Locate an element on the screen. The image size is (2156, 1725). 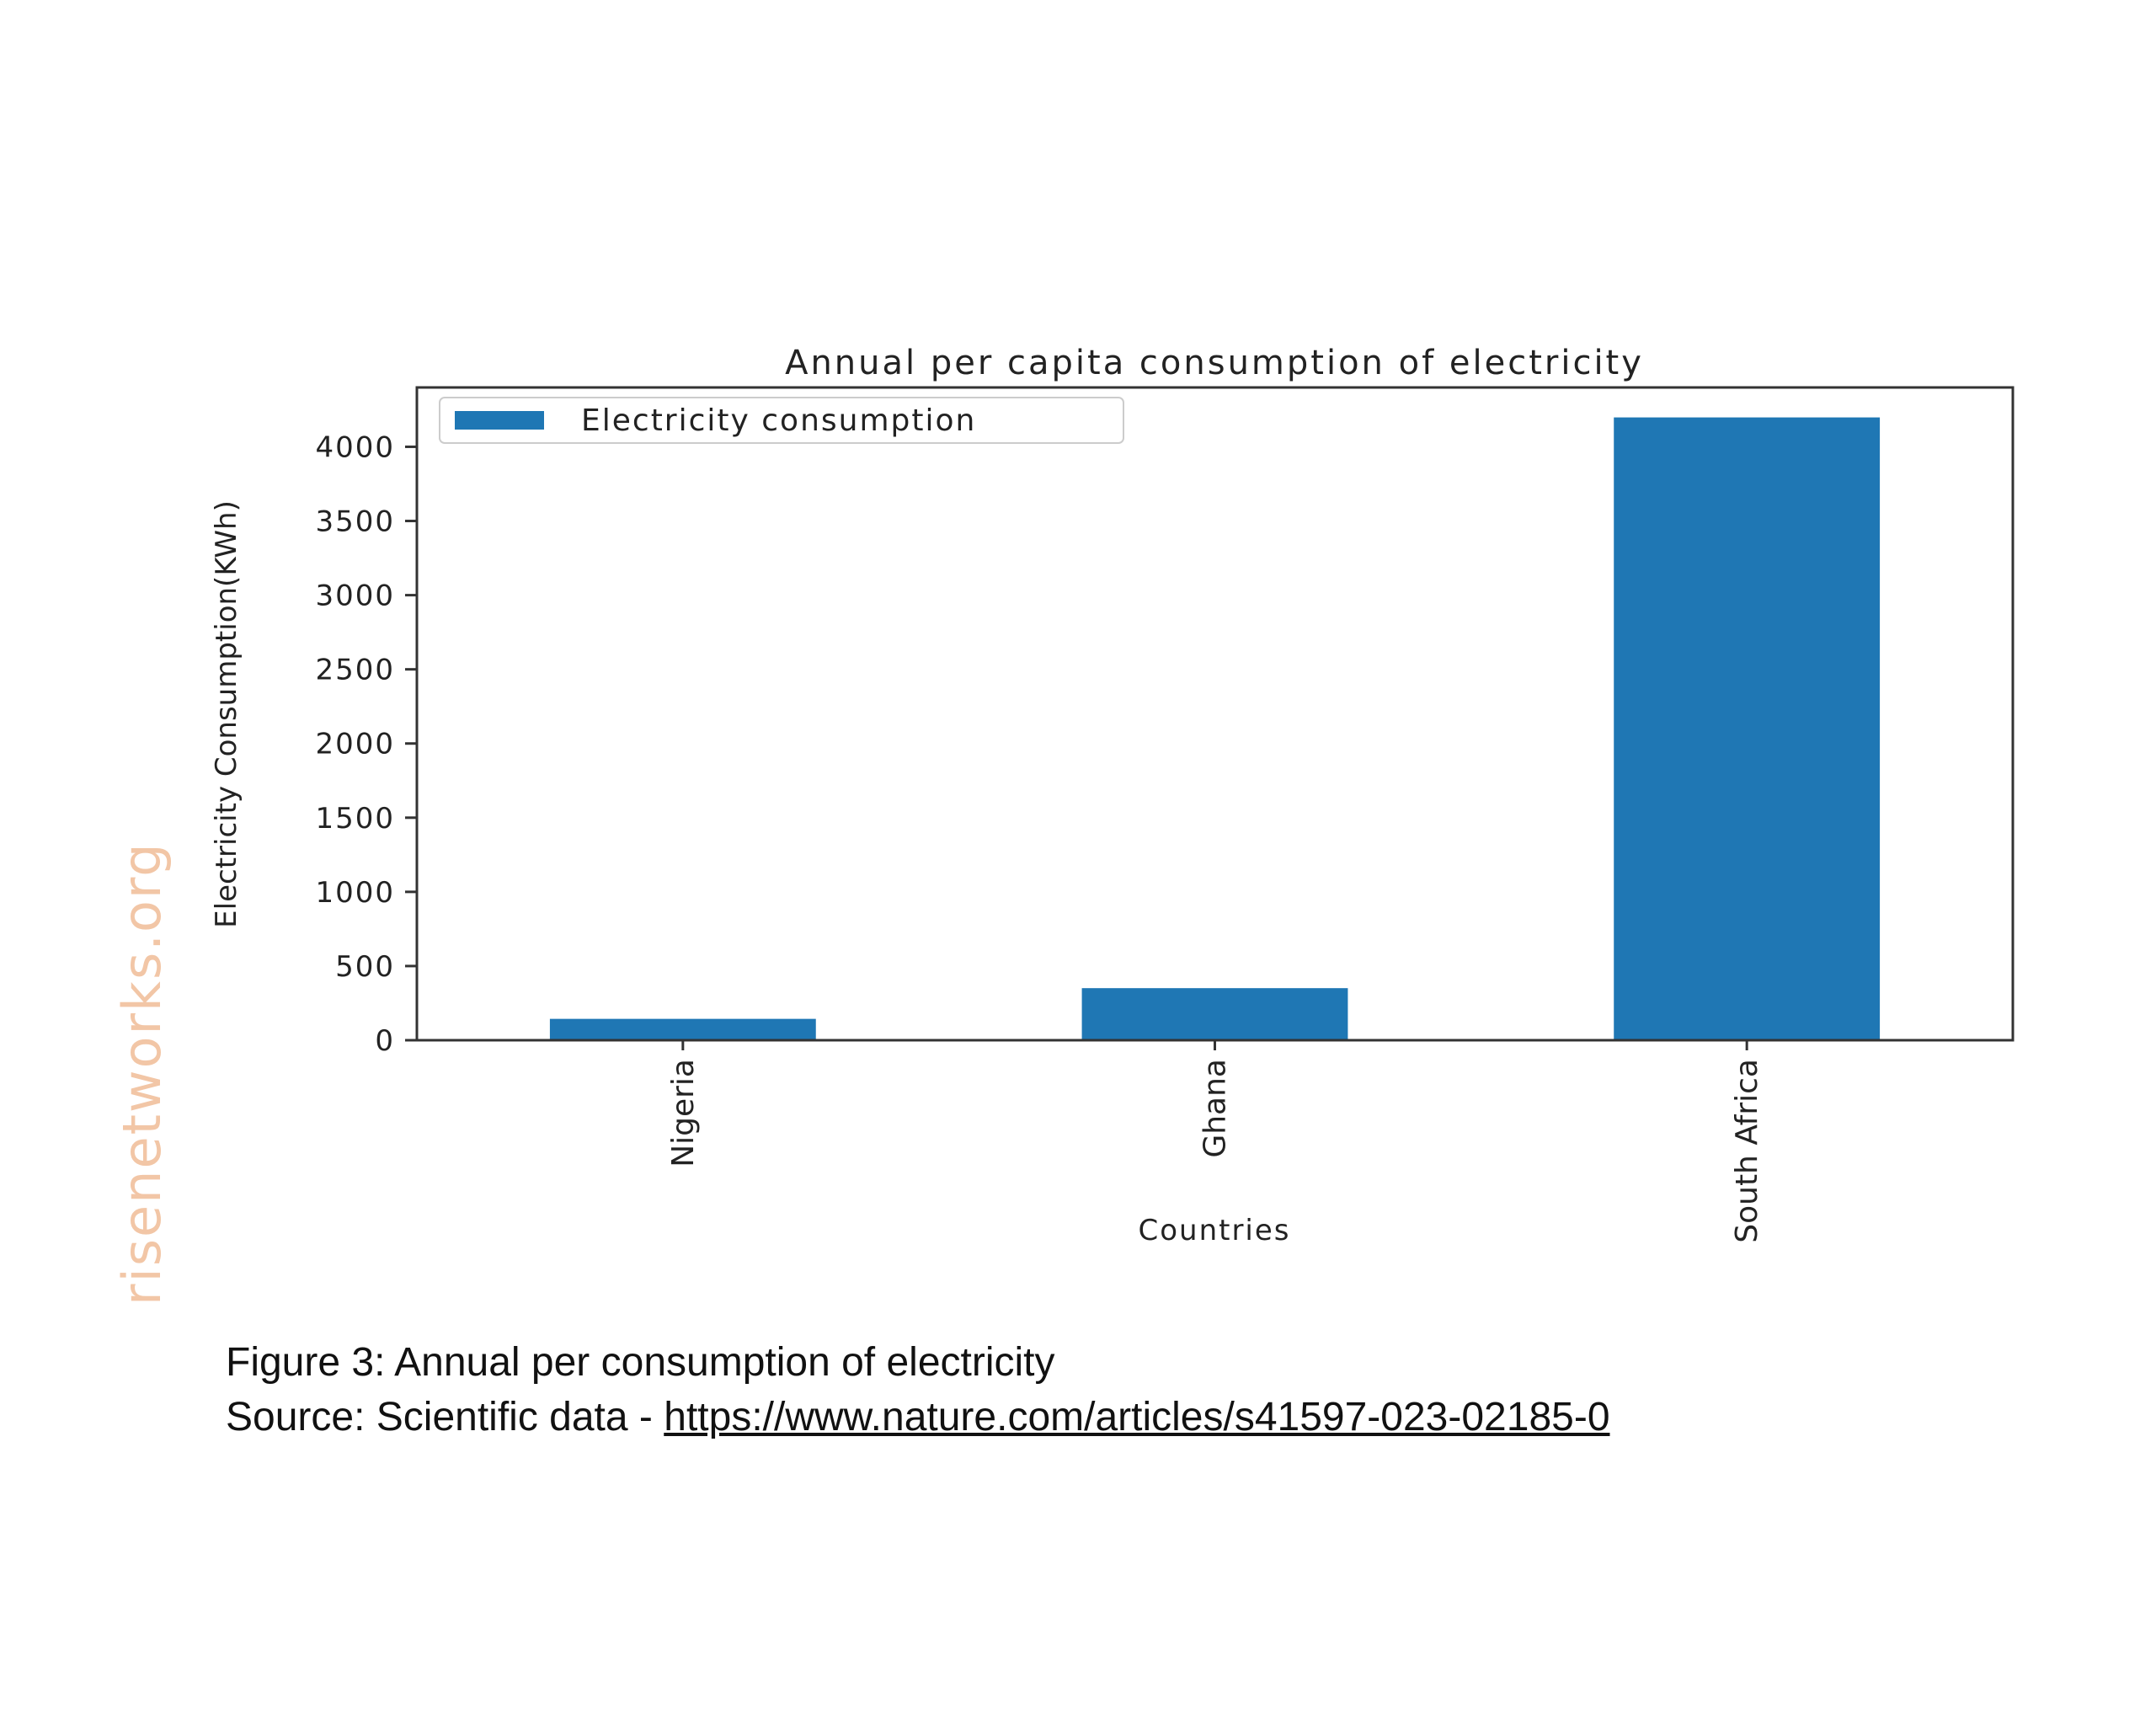
y-tick-label: 3500 is located at coordinates (355, 522).